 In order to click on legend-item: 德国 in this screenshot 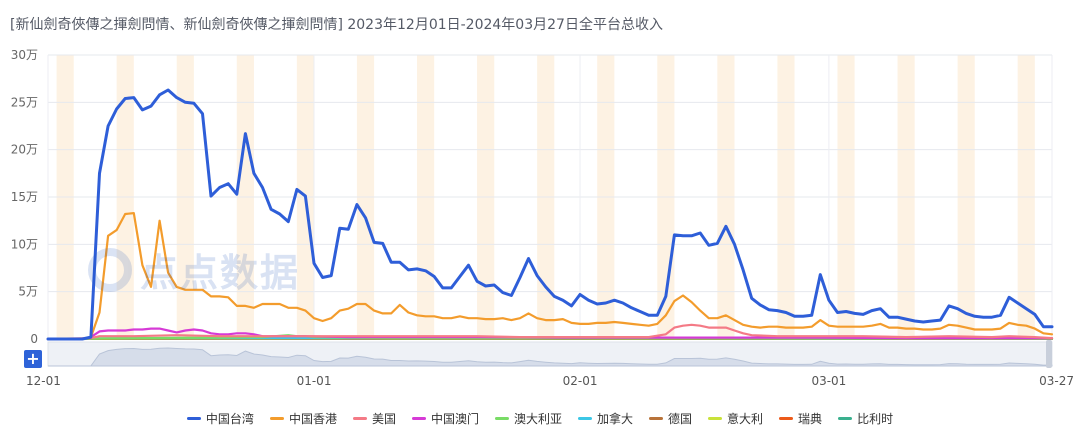, I will do `click(670, 418)`.